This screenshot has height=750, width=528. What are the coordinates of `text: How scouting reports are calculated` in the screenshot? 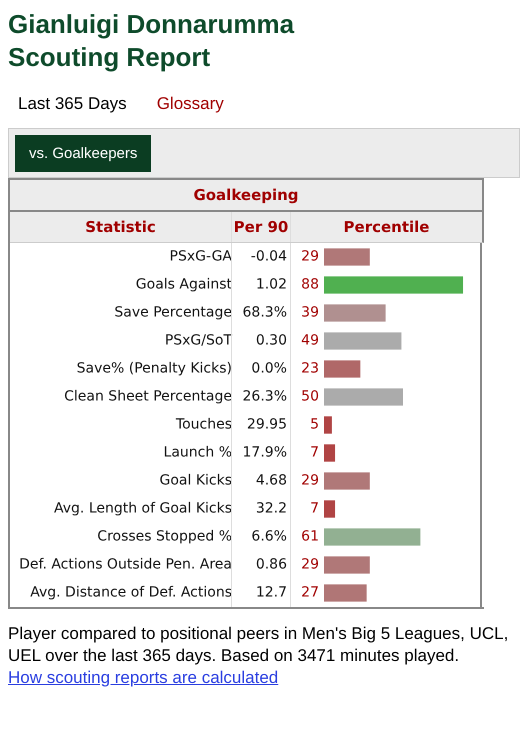 It's located at (144, 678).